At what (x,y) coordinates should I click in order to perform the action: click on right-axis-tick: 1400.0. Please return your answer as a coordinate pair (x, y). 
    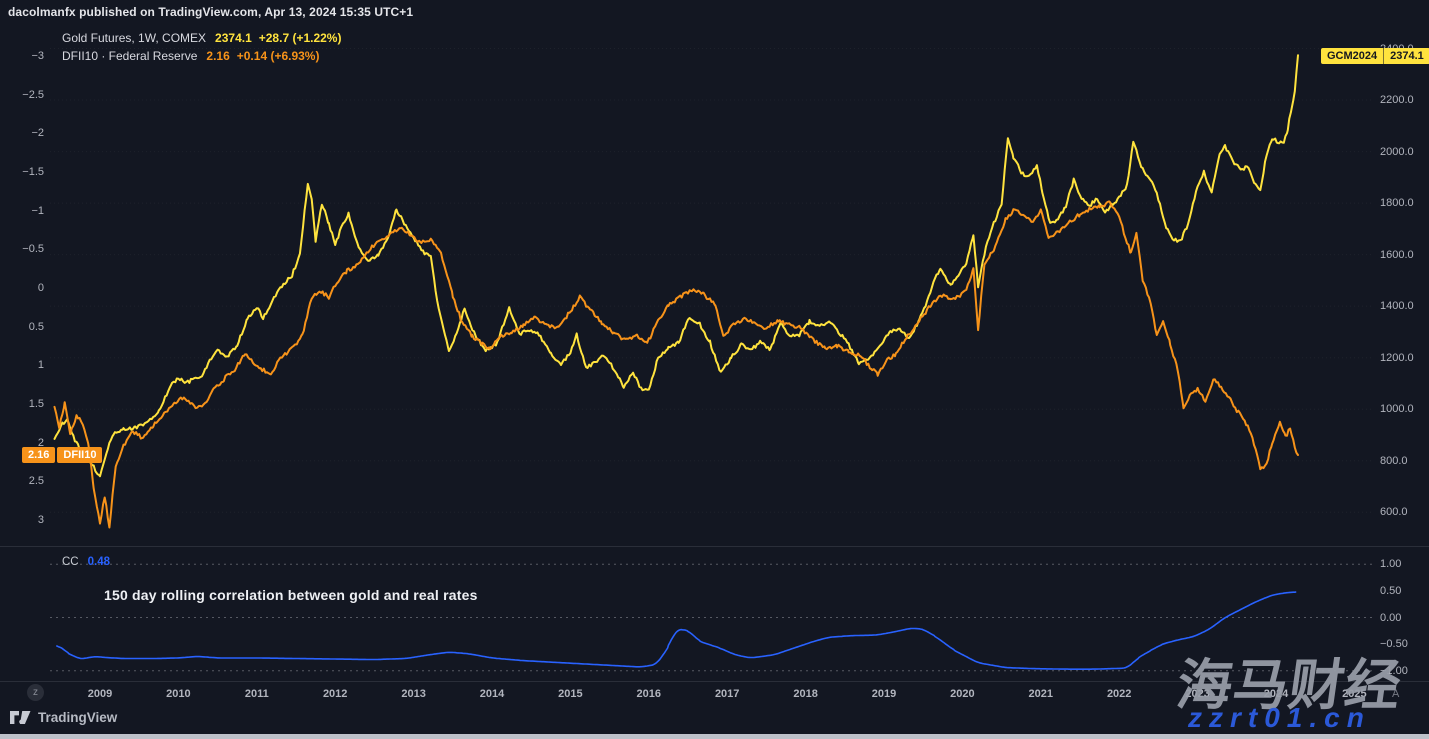
    Looking at the image, I should click on (1397, 306).